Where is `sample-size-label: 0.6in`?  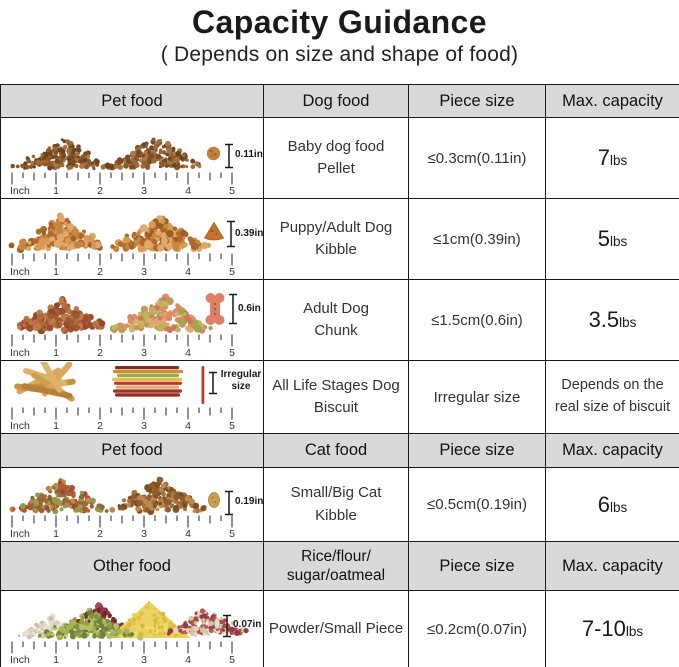 sample-size-label: 0.6in is located at coordinates (249, 308).